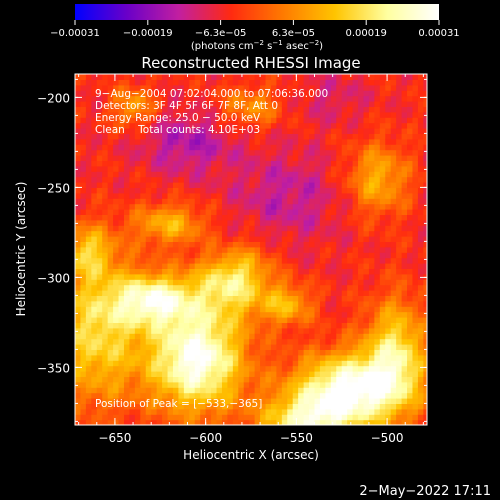 The image size is (500, 500). I want to click on colorbar-tick-label: −0.00031, so click(75, 33).